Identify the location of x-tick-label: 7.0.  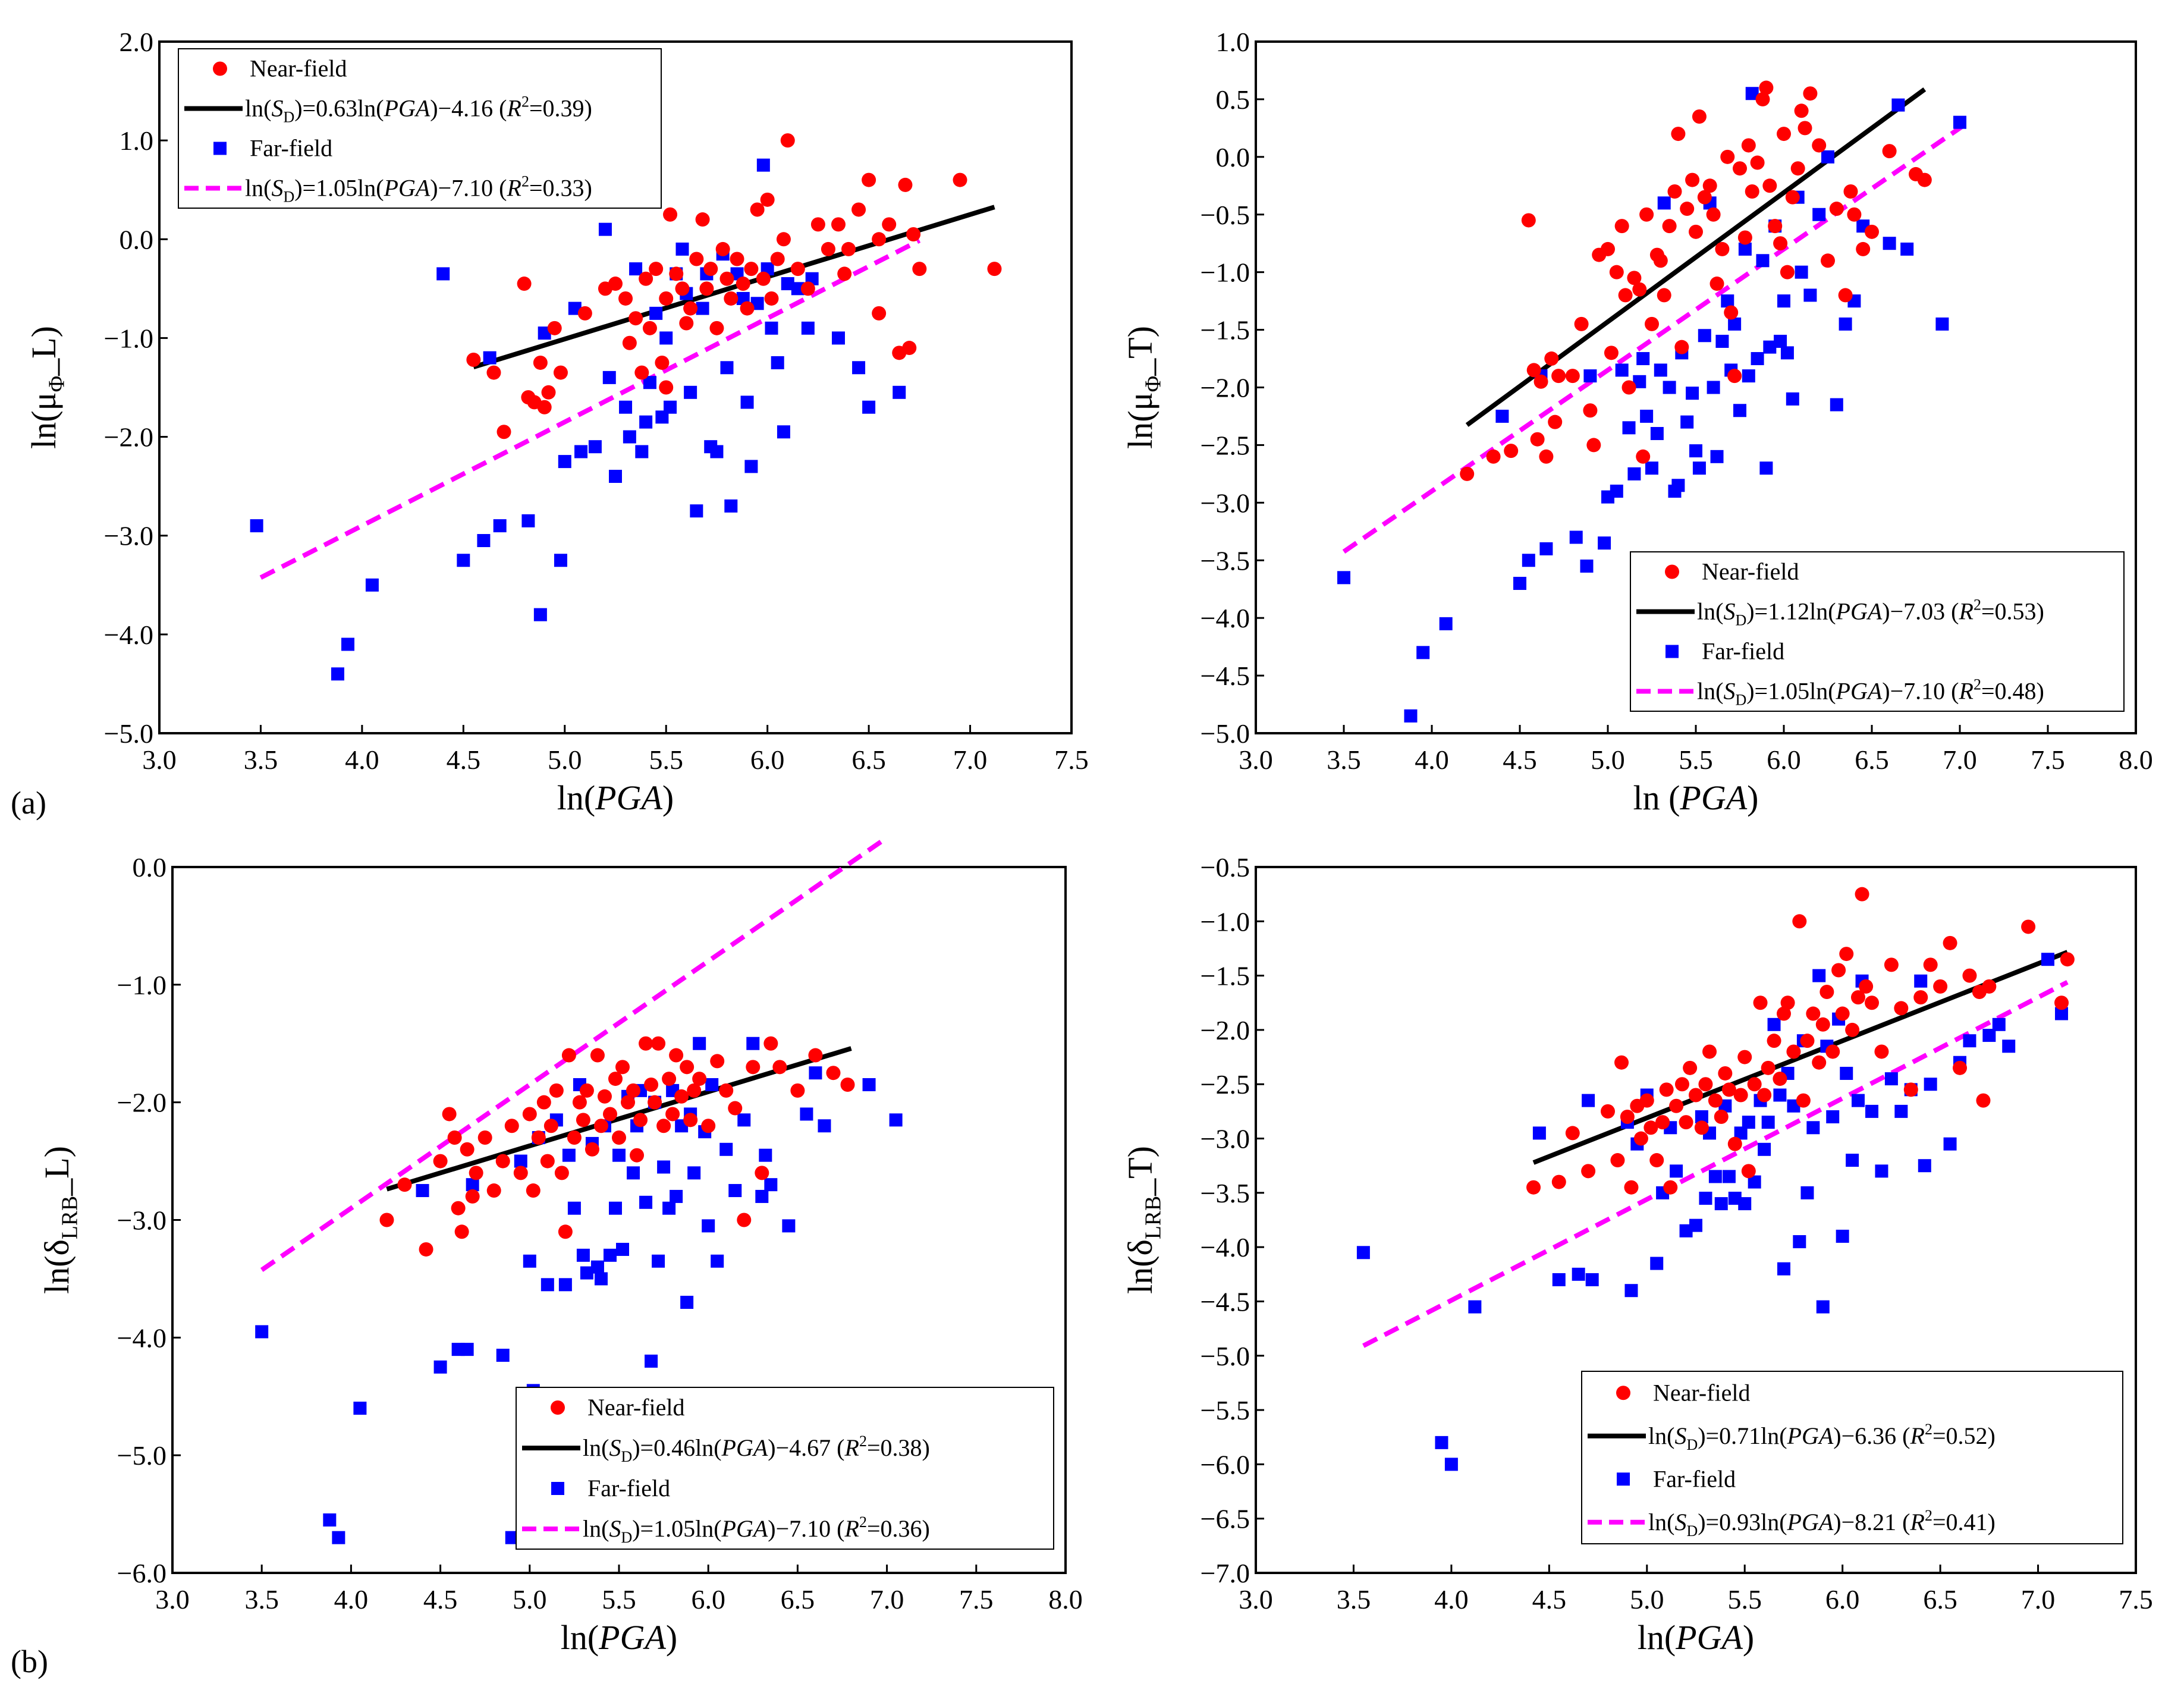
(2038, 1599).